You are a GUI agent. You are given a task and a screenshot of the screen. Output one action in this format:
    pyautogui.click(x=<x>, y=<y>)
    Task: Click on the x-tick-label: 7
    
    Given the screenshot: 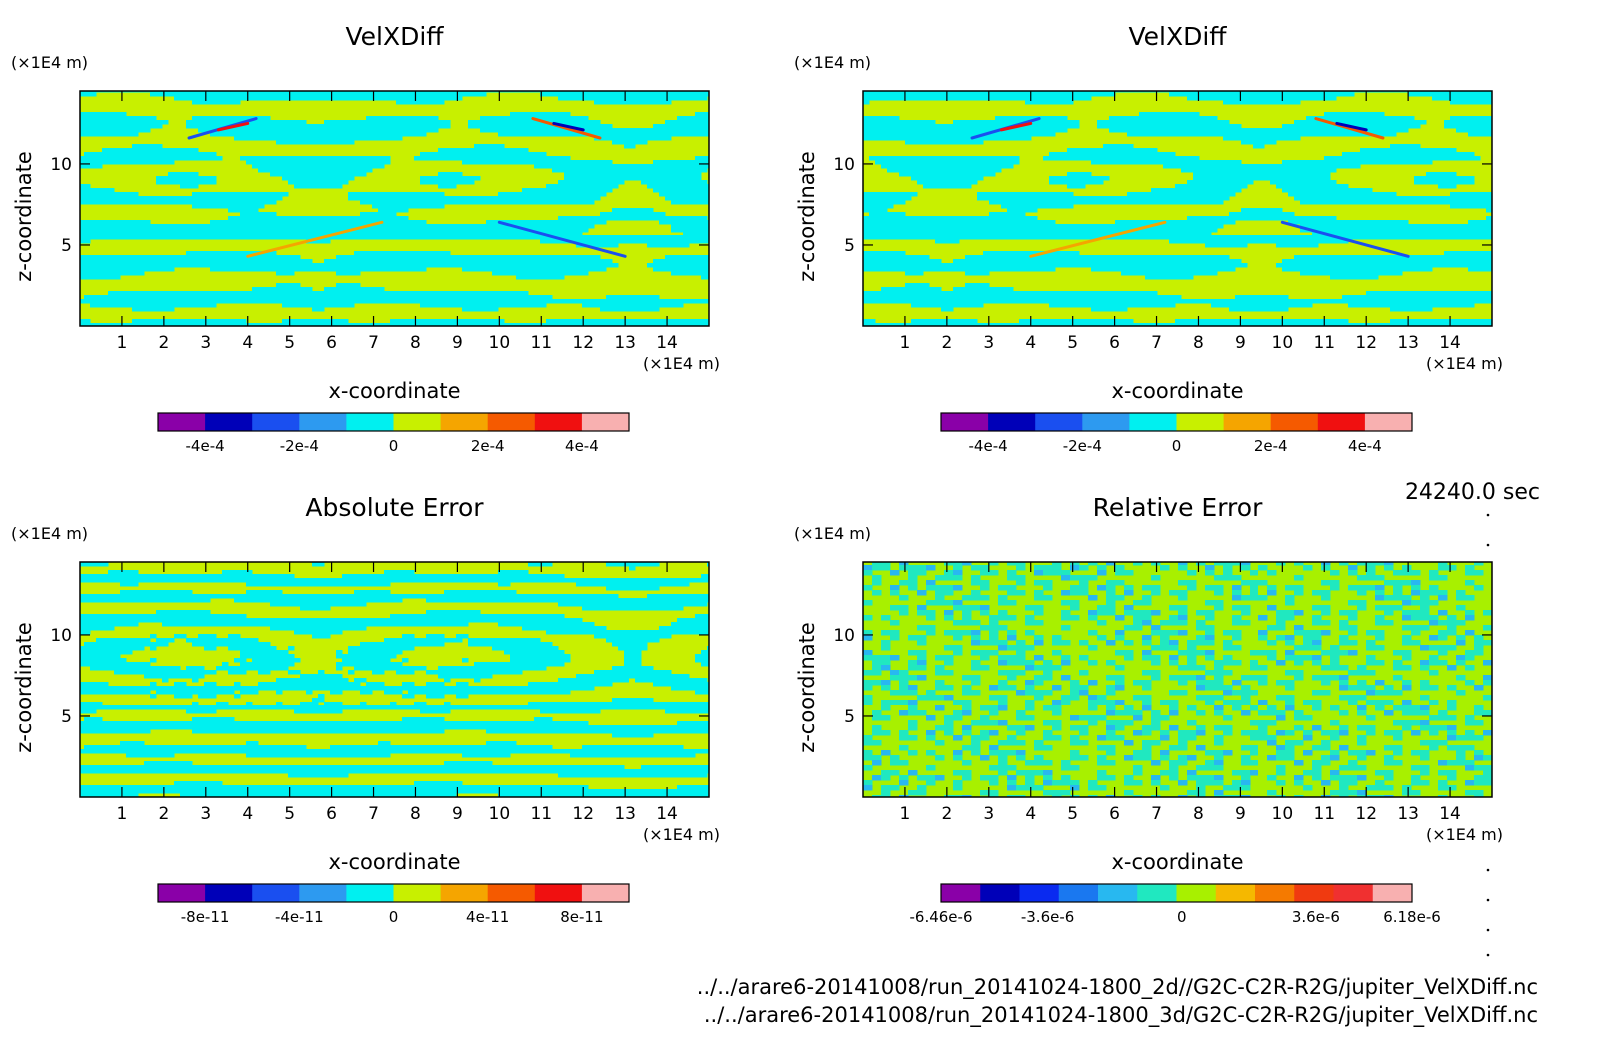 What is the action you would take?
    pyautogui.click(x=1156, y=343)
    